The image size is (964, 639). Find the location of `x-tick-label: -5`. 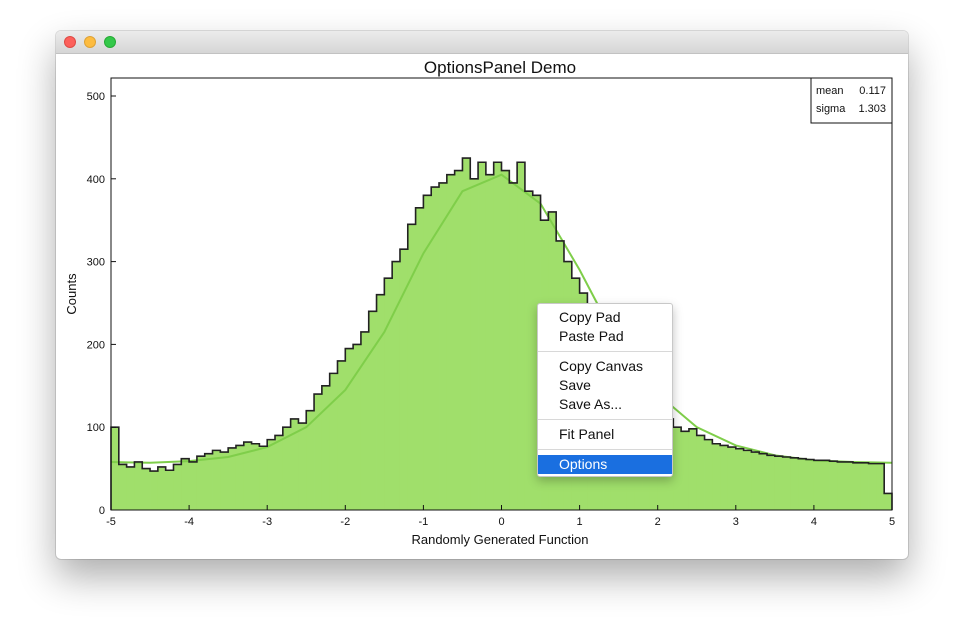

x-tick-label: -5 is located at coordinates (111, 522).